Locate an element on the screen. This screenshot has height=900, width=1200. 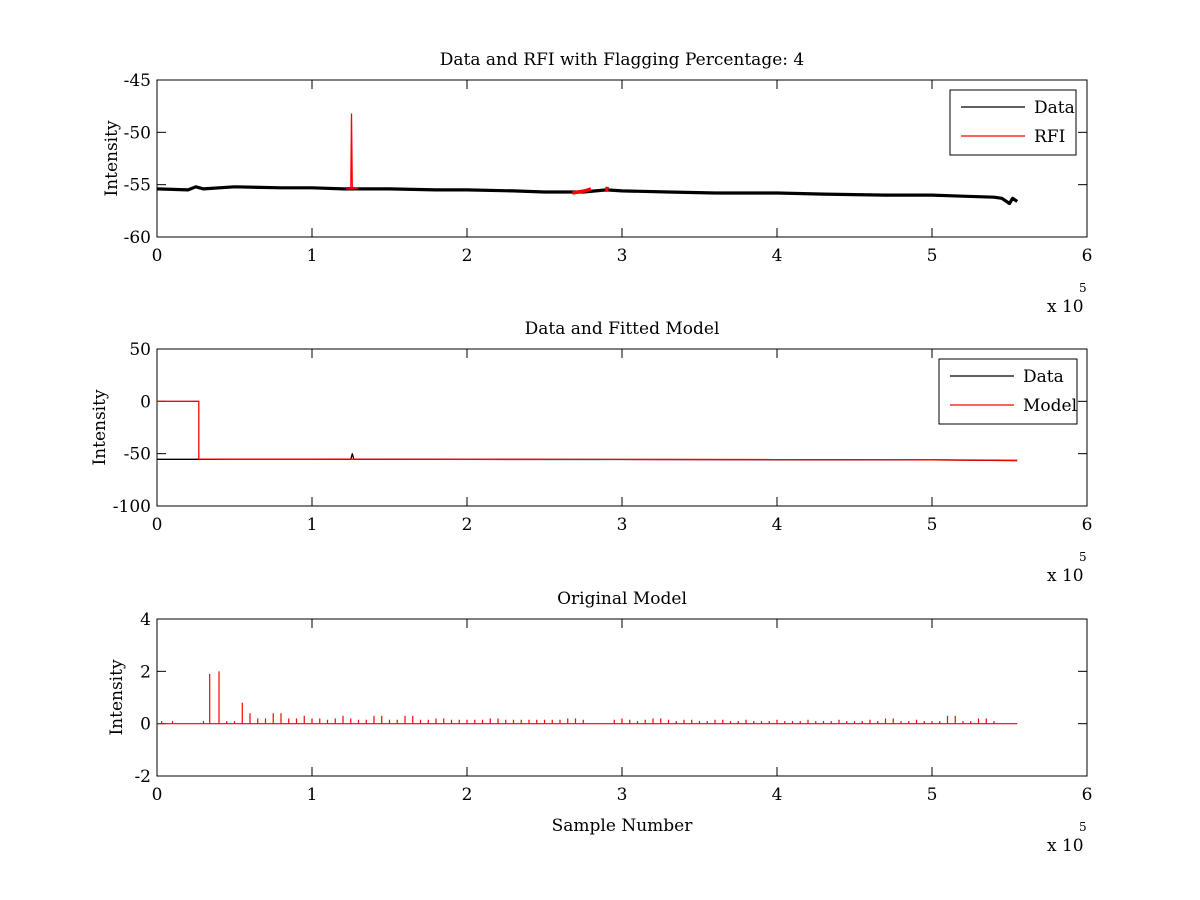
legend: Data RFI is located at coordinates (1013, 122).